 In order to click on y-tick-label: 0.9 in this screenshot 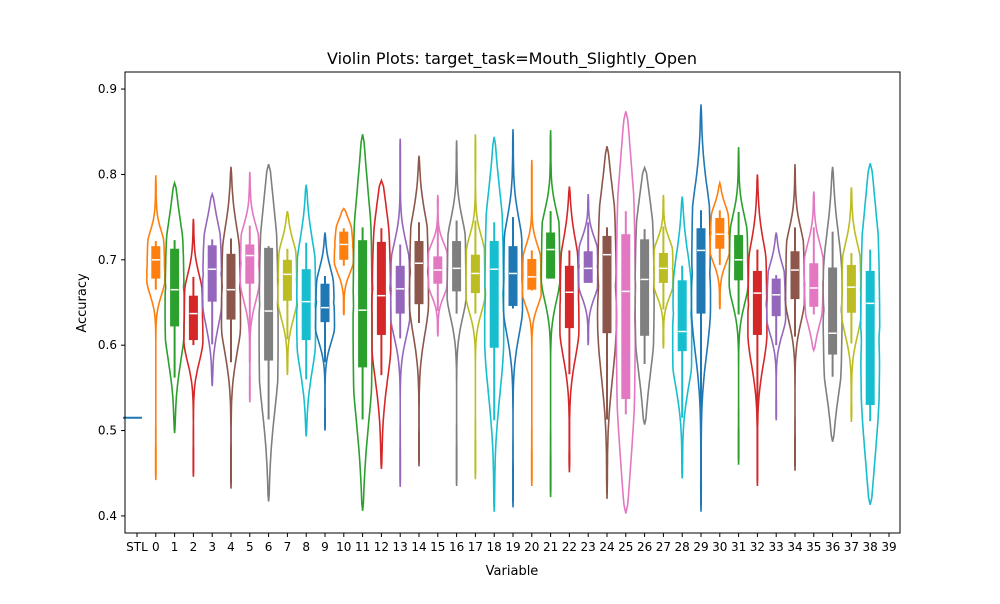, I will do `click(107, 89)`.